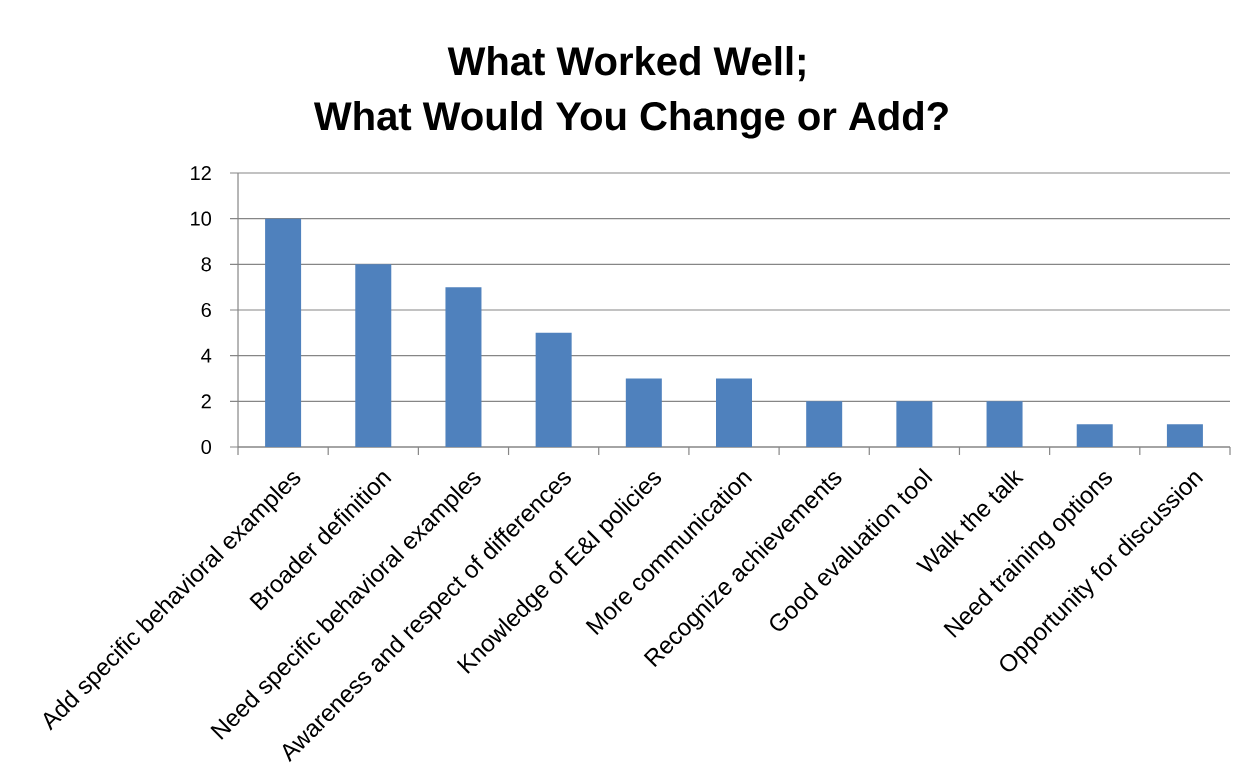 The height and width of the screenshot is (781, 1247). Describe the element at coordinates (201, 173) in the screenshot. I see `y-tick-label: 12` at that location.